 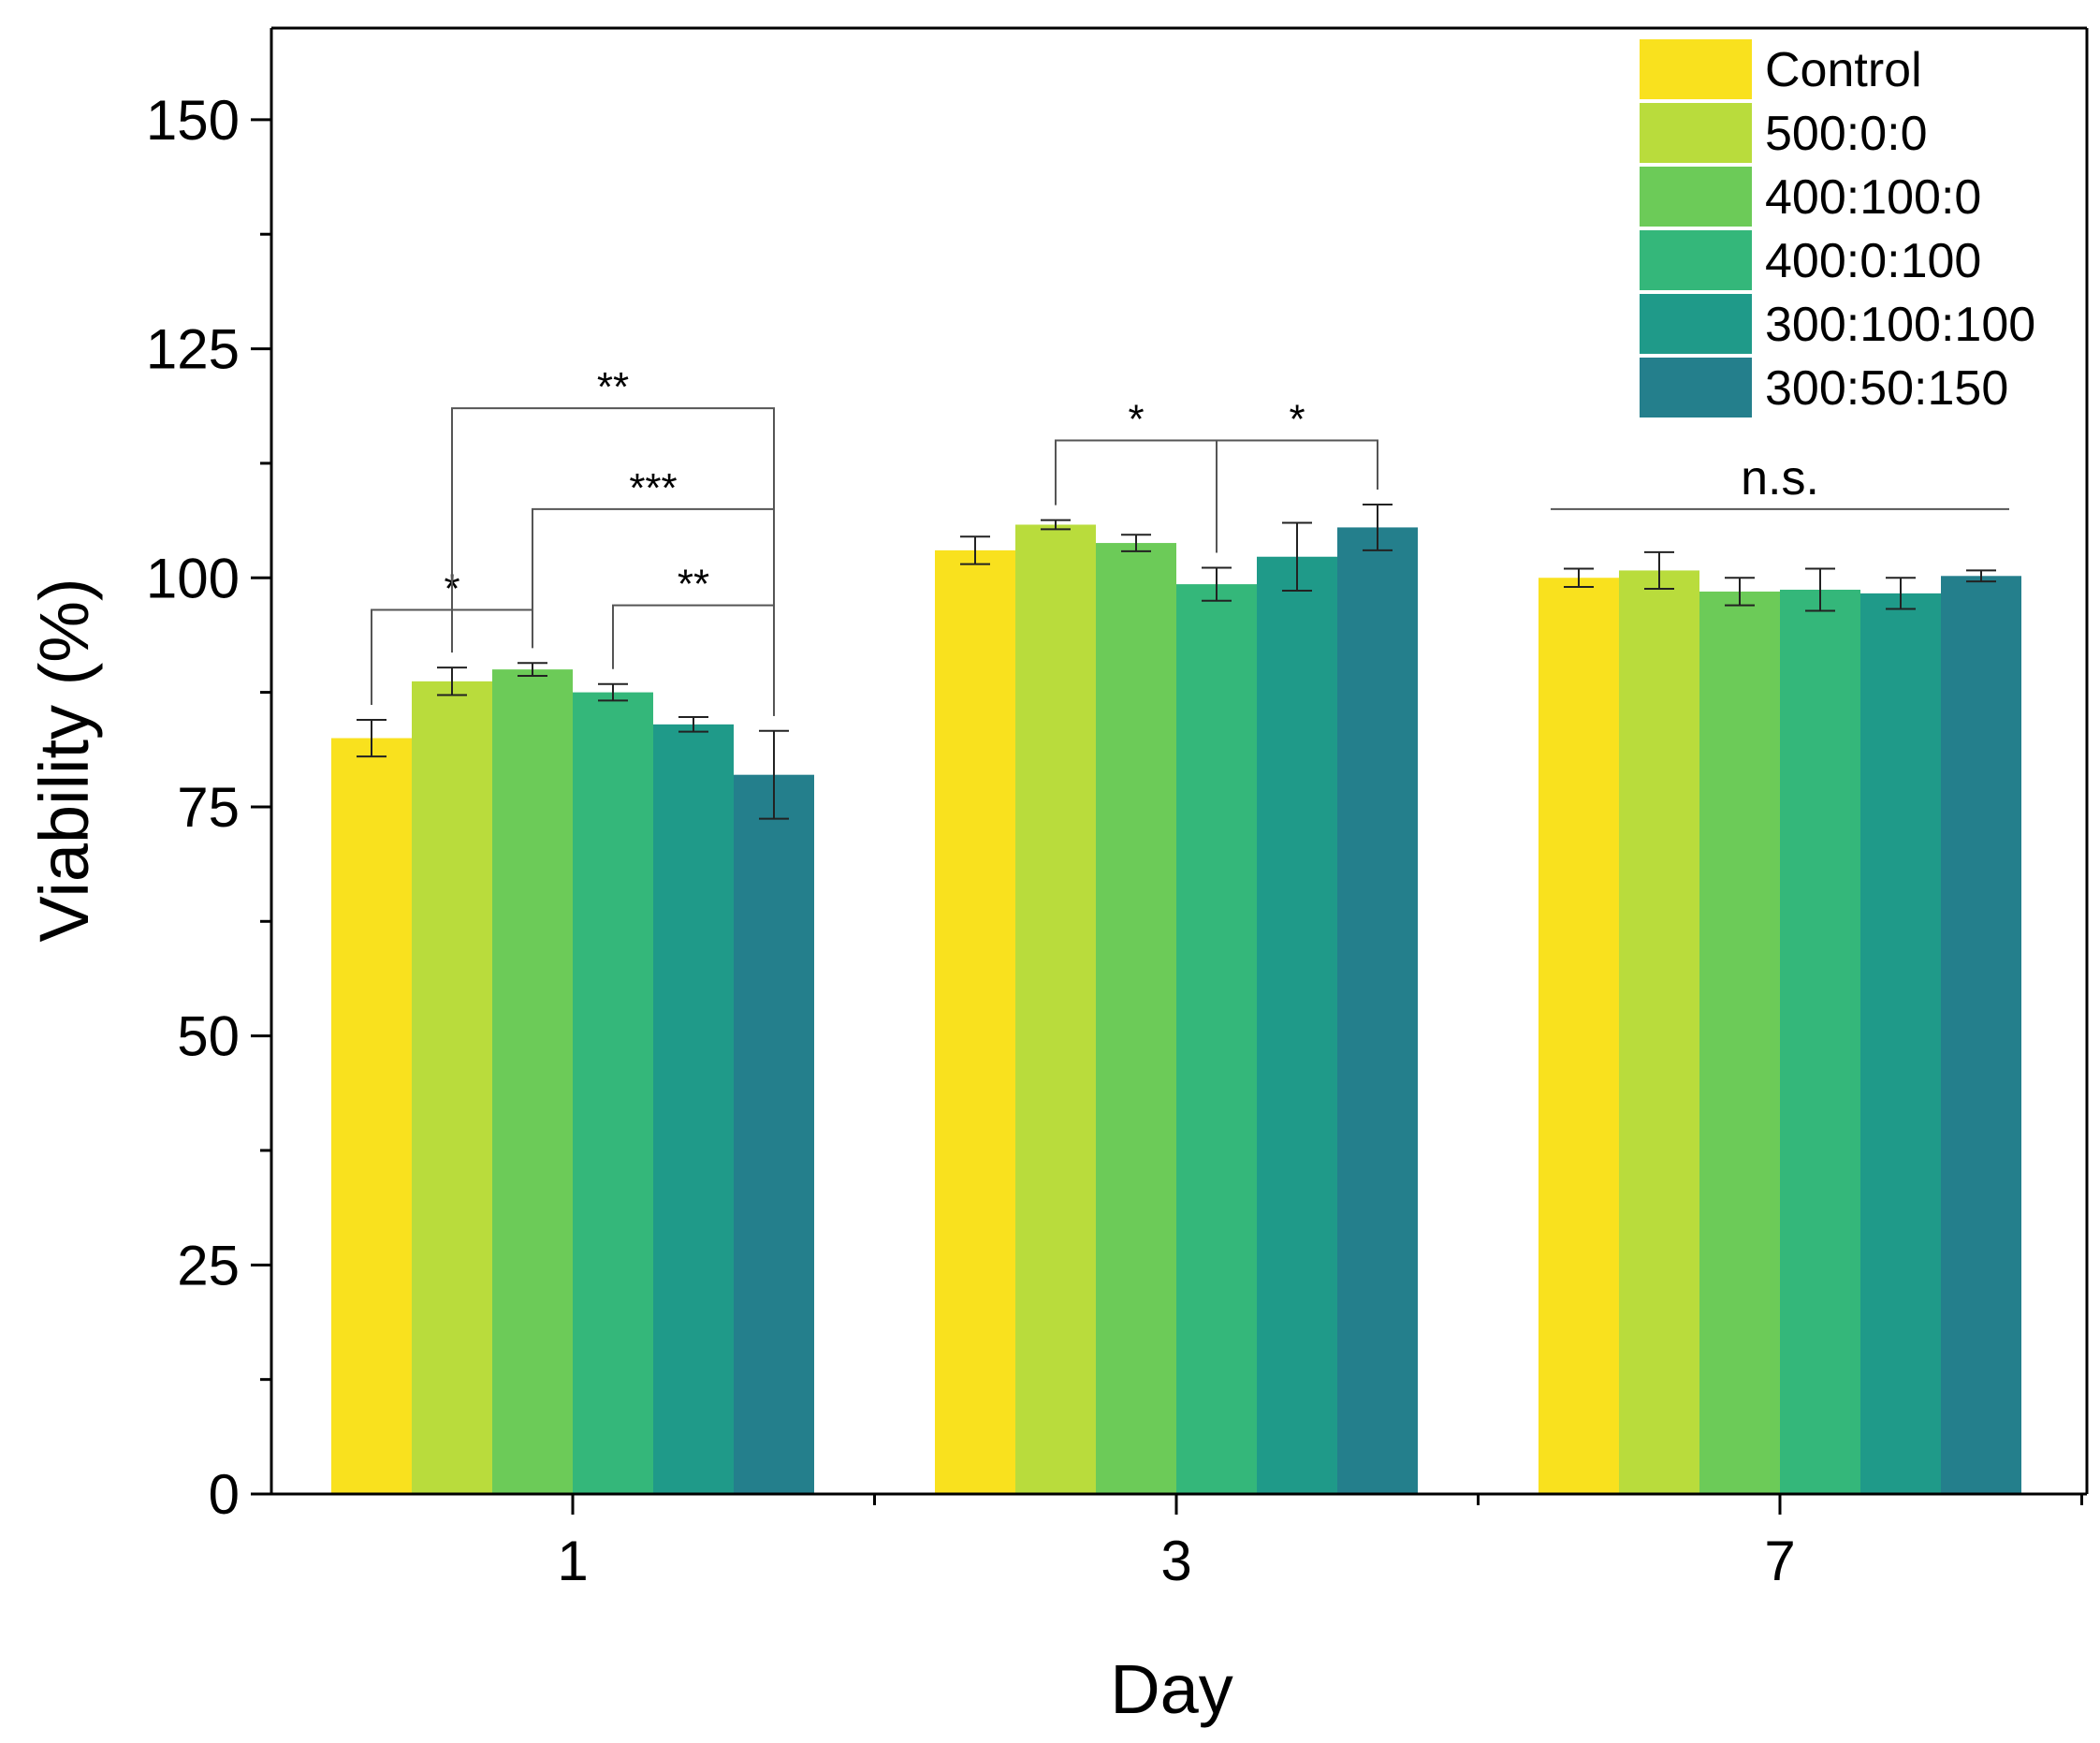 What do you see at coordinates (1900, 325) in the screenshot?
I see `legend-label: 300:100:100` at bounding box center [1900, 325].